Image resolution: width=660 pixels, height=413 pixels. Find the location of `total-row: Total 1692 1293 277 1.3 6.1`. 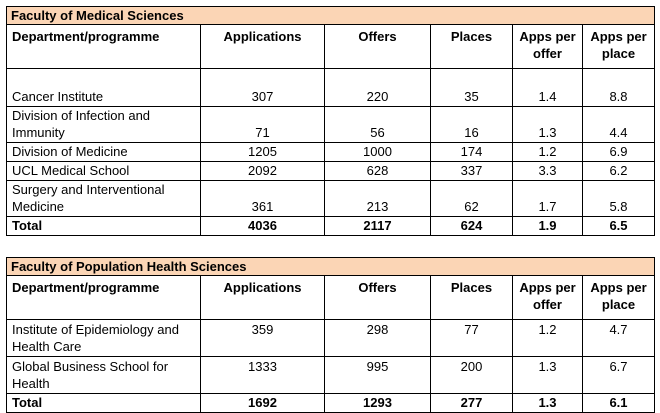

total-row: Total 1692 1293 277 1.3 6.1 is located at coordinates (330, 403).